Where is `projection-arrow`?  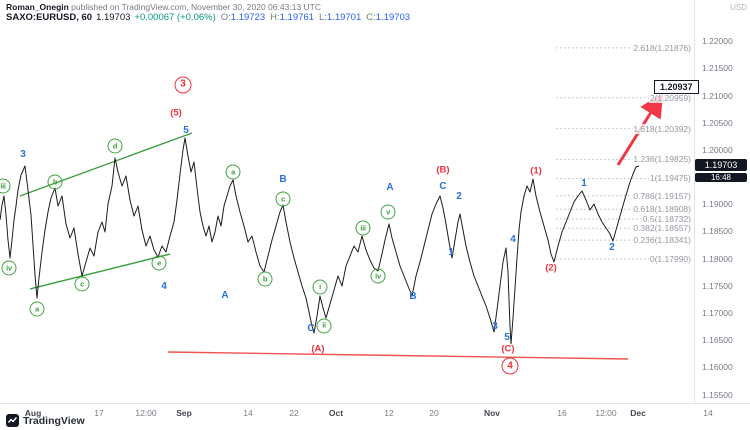 projection-arrow is located at coordinates (640, 129).